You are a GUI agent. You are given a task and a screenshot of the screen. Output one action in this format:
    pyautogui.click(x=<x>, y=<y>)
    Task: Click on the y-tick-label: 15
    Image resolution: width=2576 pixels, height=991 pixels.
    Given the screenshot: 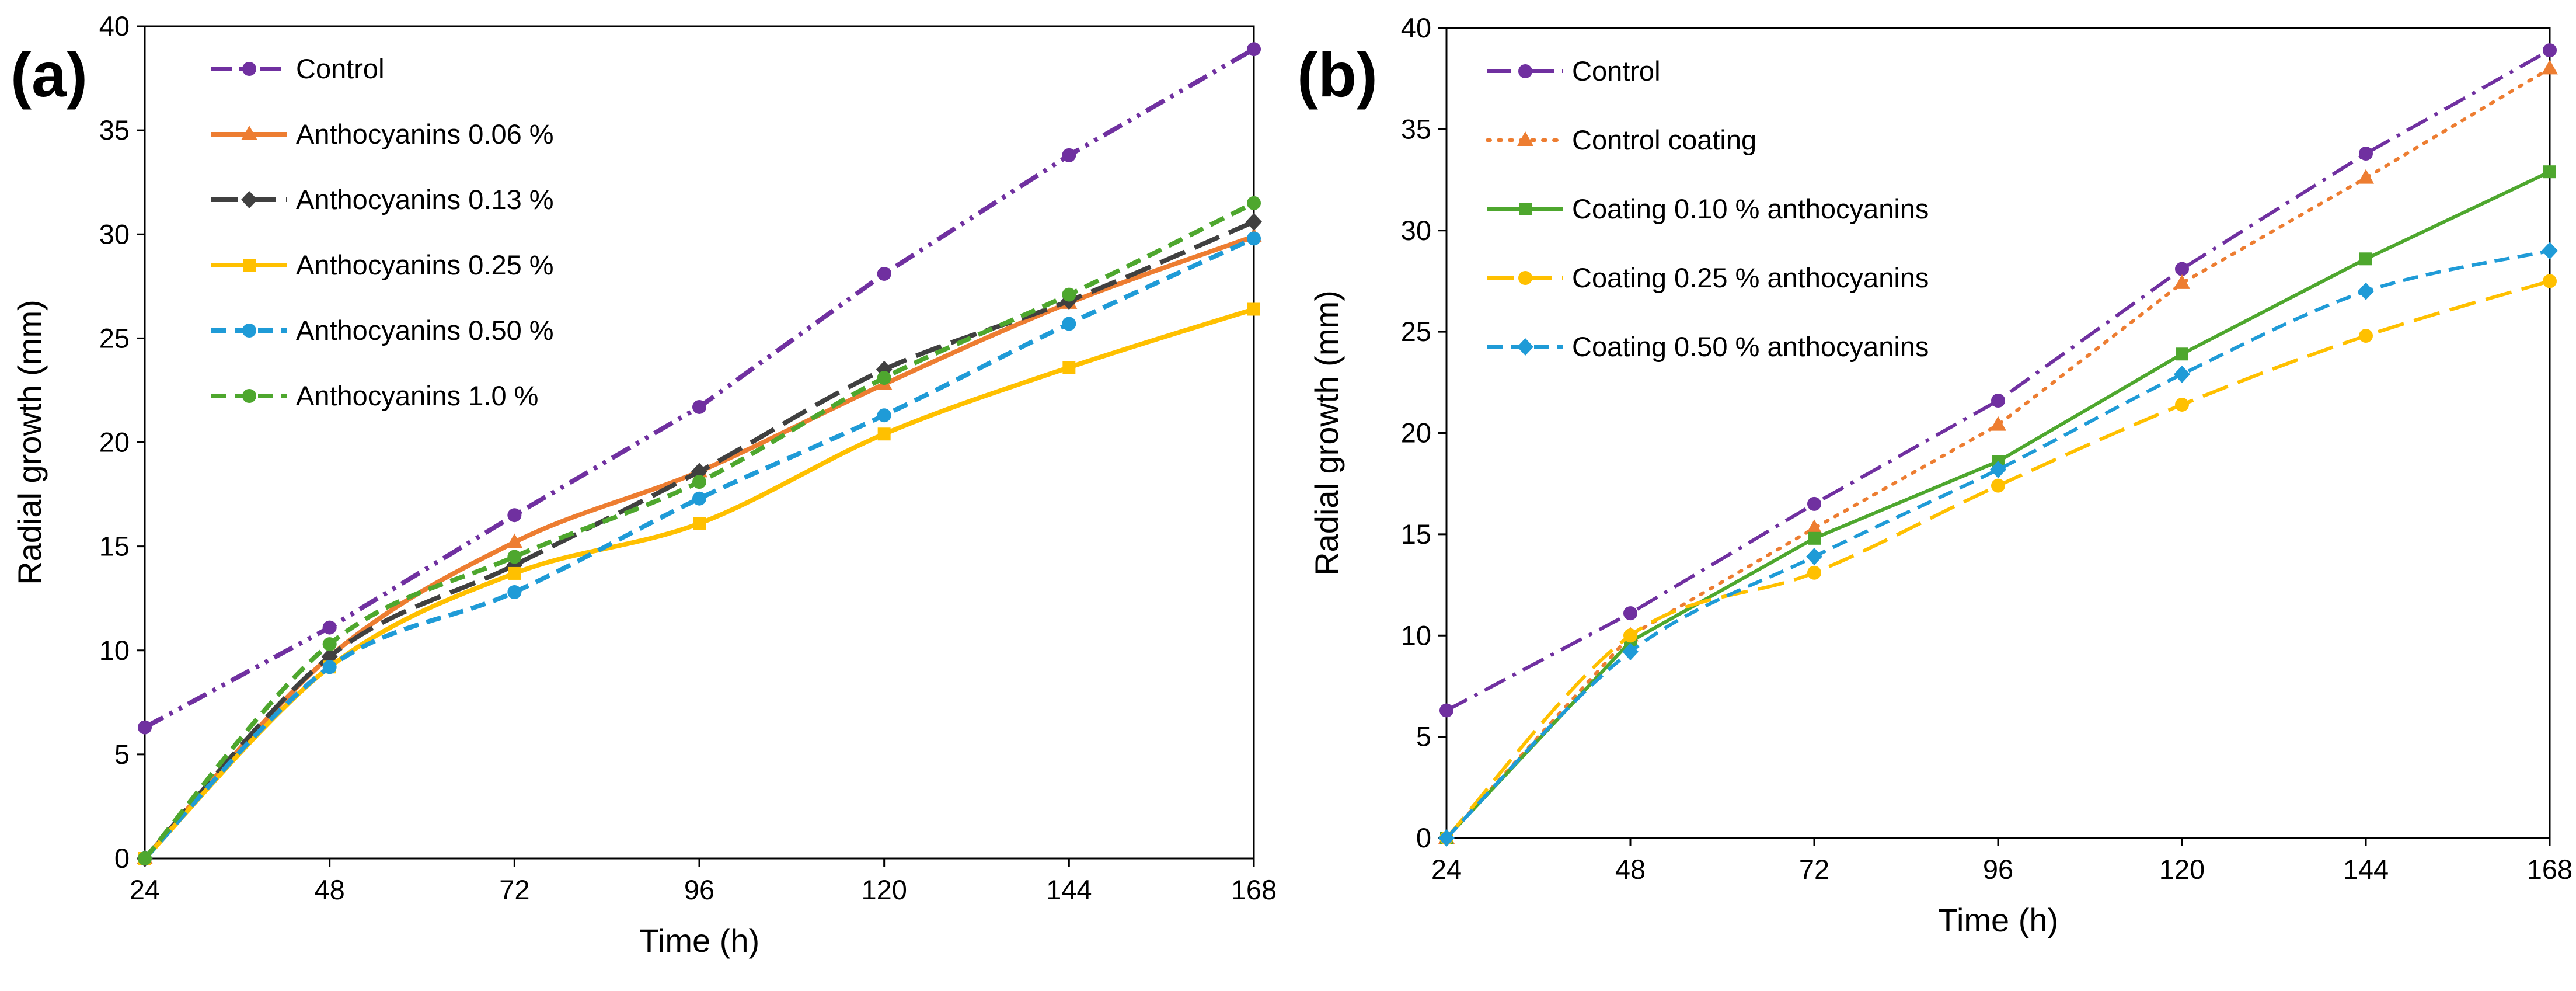 What is the action you would take?
    pyautogui.click(x=115, y=546)
    